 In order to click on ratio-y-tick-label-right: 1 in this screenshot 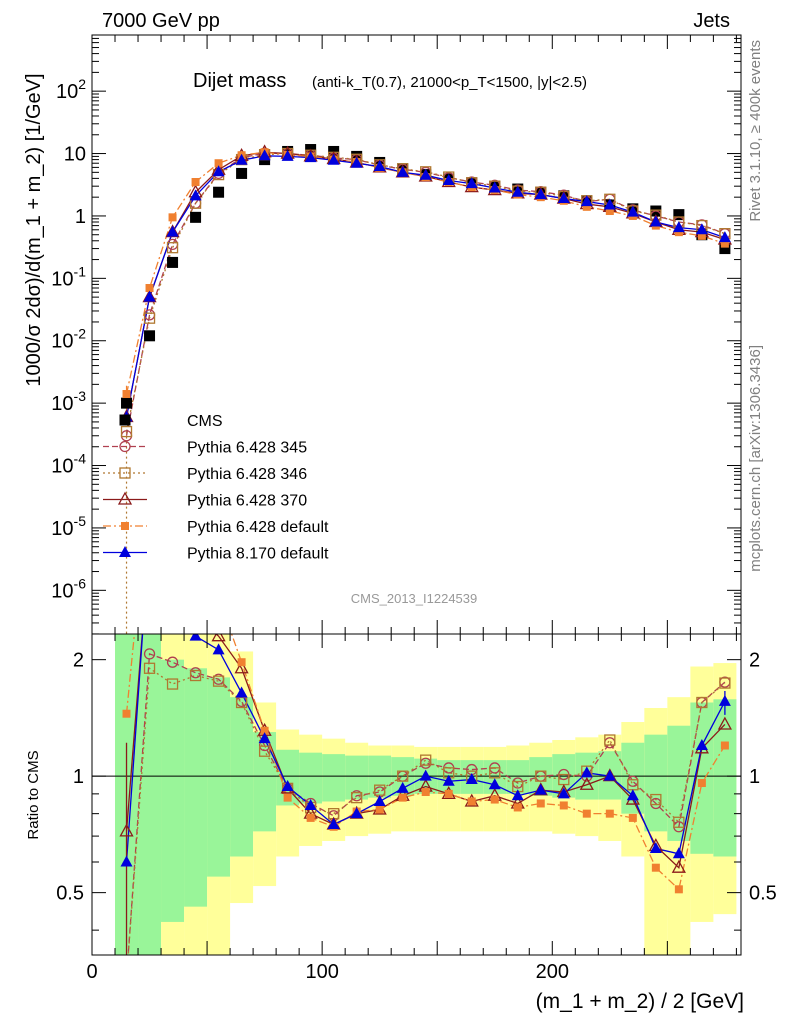, I will do `click(754, 777)`.